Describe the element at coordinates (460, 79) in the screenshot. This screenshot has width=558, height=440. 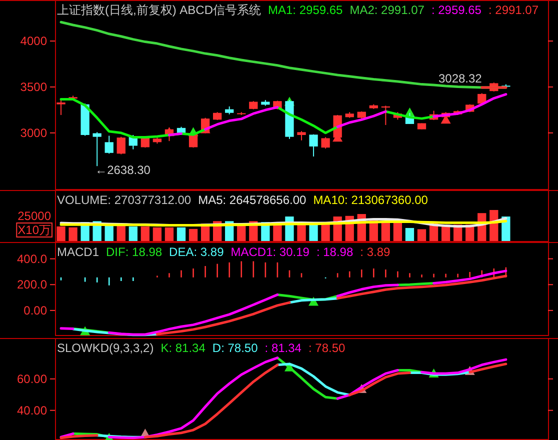
I see `annotation: 3028.32` at that location.